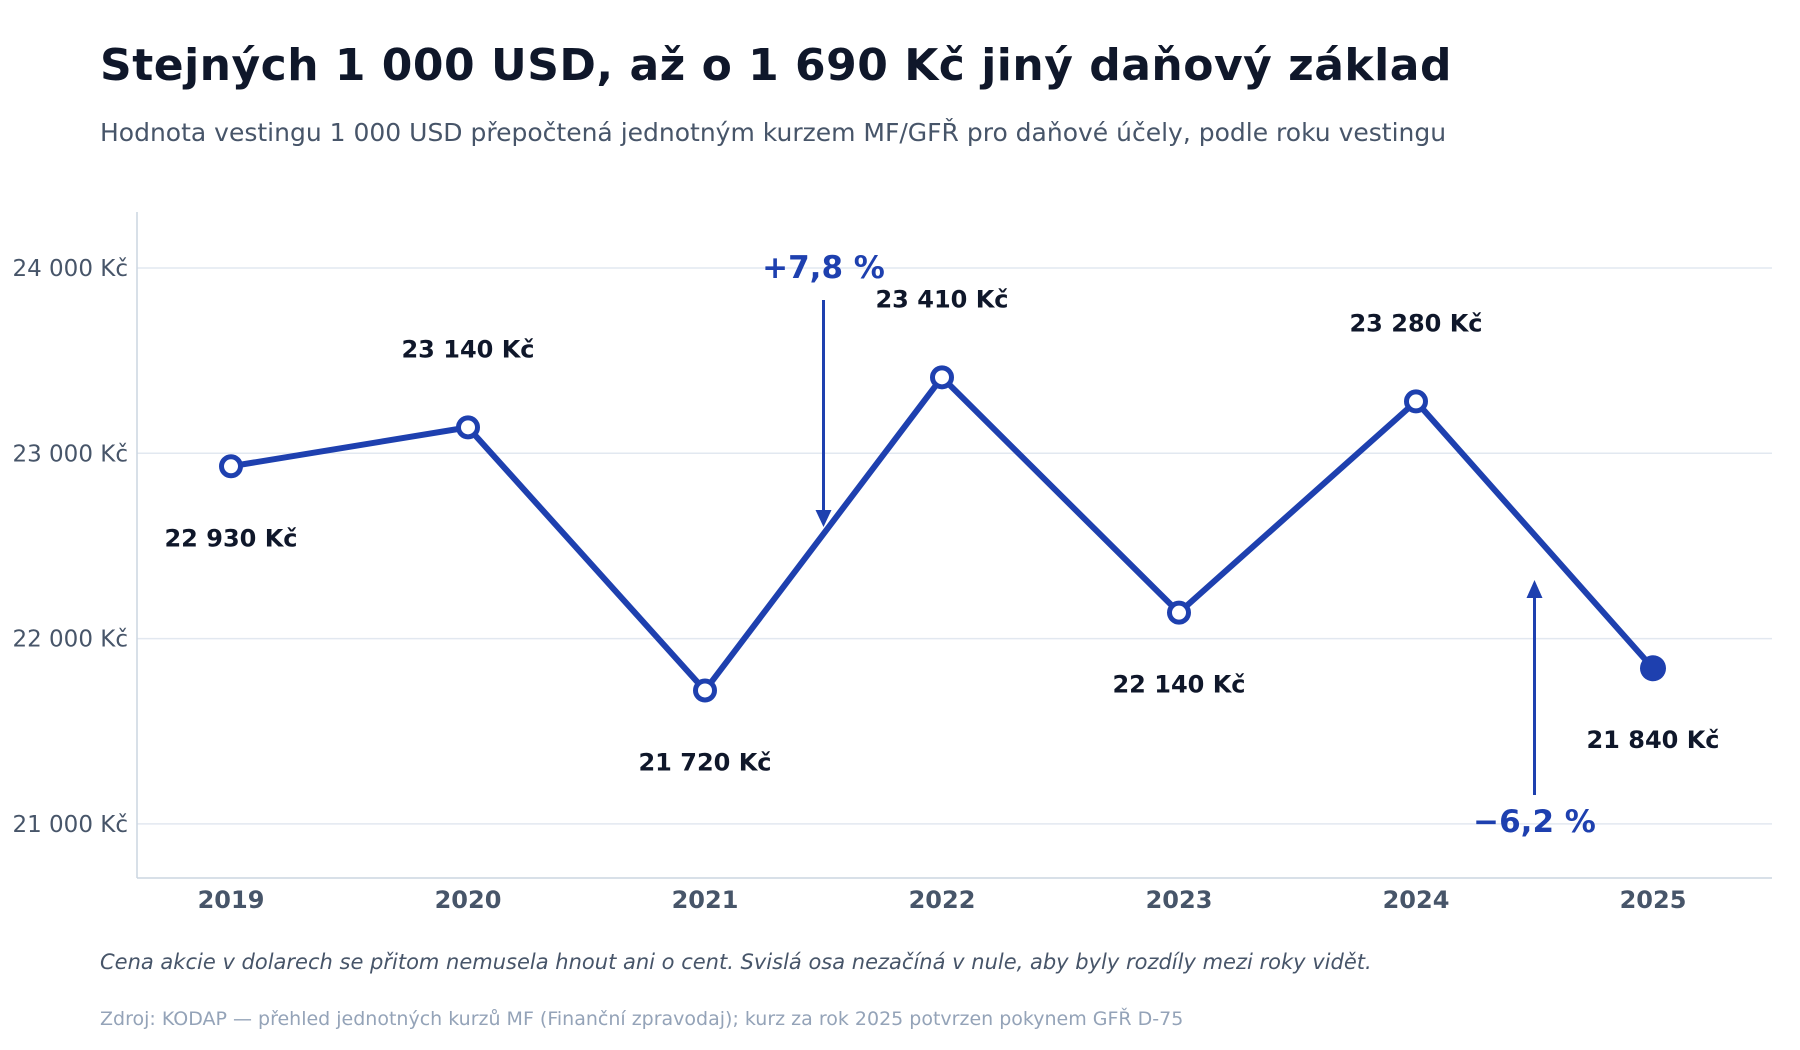 This screenshot has height=1050, width=1800. Describe the element at coordinates (230, 538) in the screenshot. I see `data-label: 22 930 Kč` at that location.